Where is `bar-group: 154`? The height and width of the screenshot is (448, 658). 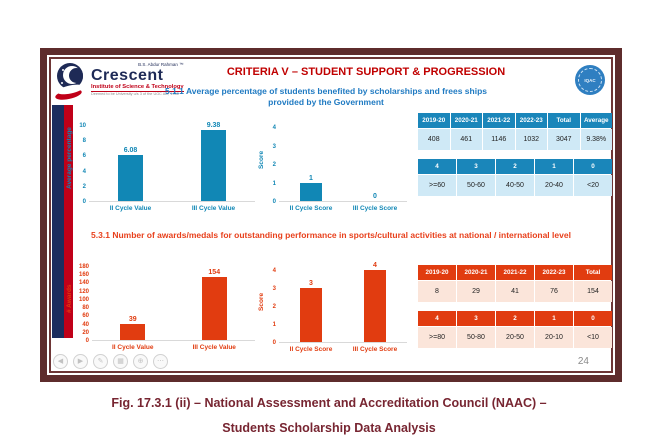
bar-group: 154 is located at coordinates (214, 304).